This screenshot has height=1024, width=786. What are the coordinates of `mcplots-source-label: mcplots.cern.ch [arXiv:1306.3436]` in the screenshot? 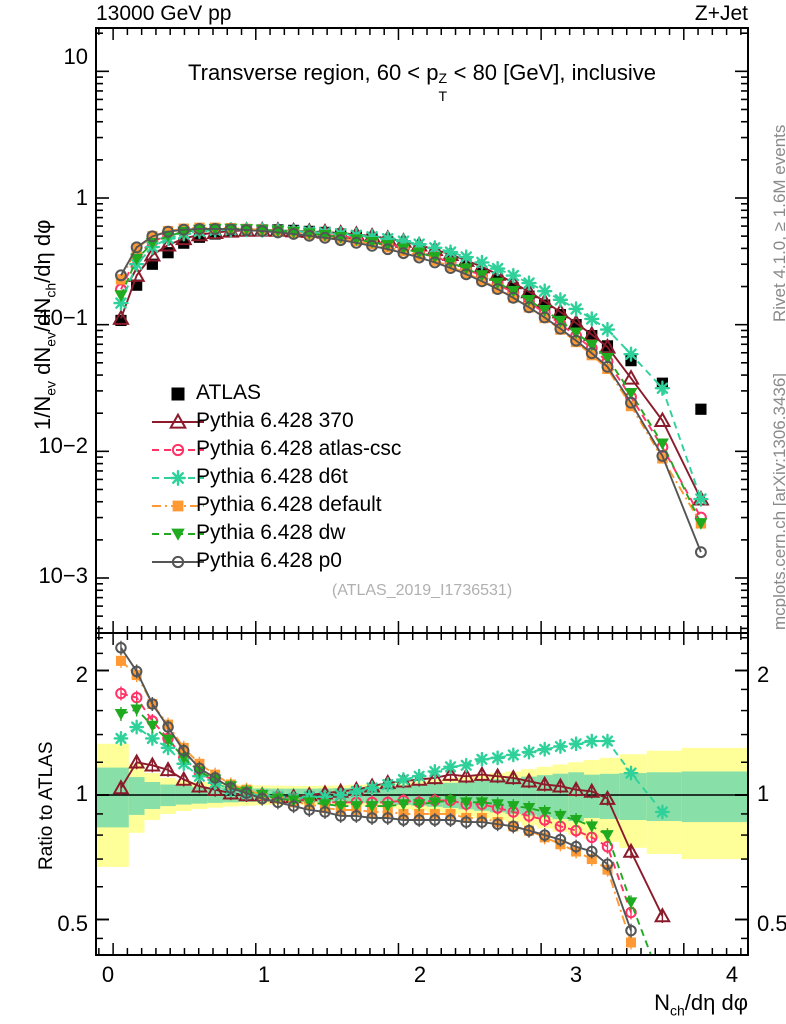 It's located at (778, 501).